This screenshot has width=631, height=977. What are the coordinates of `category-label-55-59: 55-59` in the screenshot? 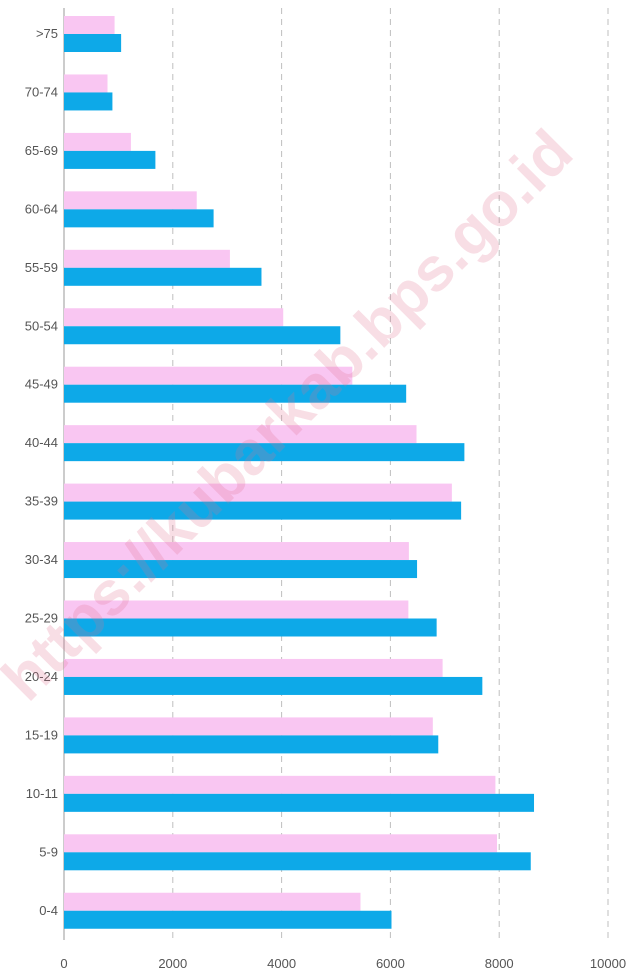 It's located at (41, 267).